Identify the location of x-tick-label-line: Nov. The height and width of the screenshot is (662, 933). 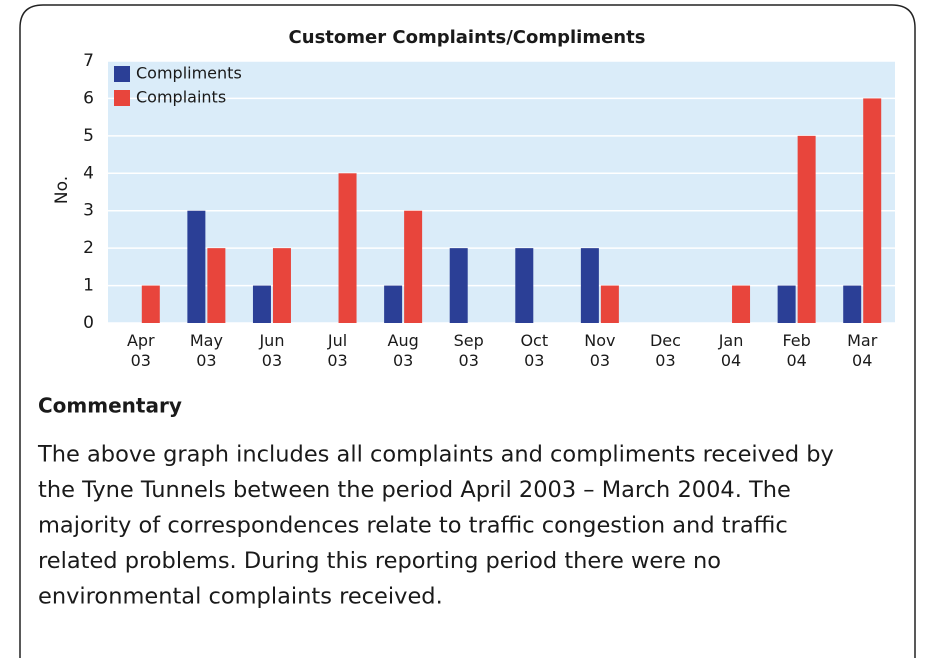
(599, 340).